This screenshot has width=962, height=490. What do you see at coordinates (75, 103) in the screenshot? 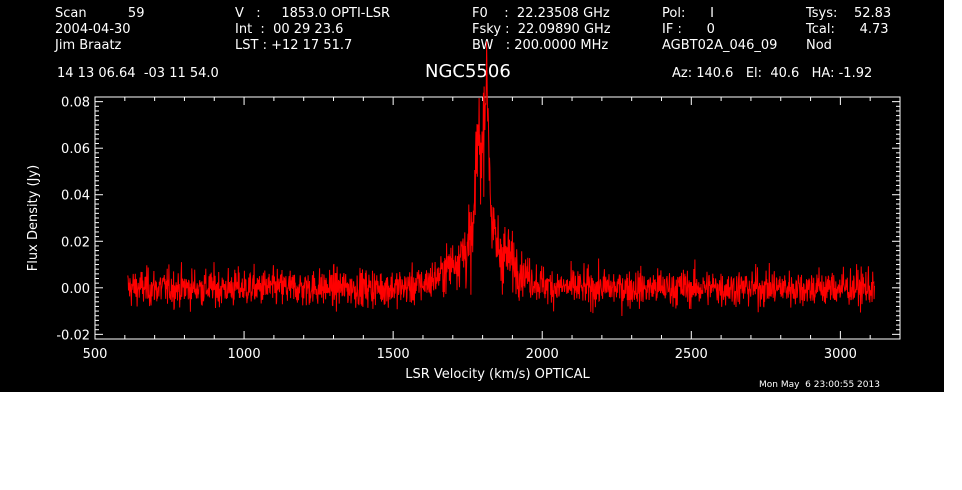
I see `y-tick-label: 0.08` at bounding box center [75, 103].